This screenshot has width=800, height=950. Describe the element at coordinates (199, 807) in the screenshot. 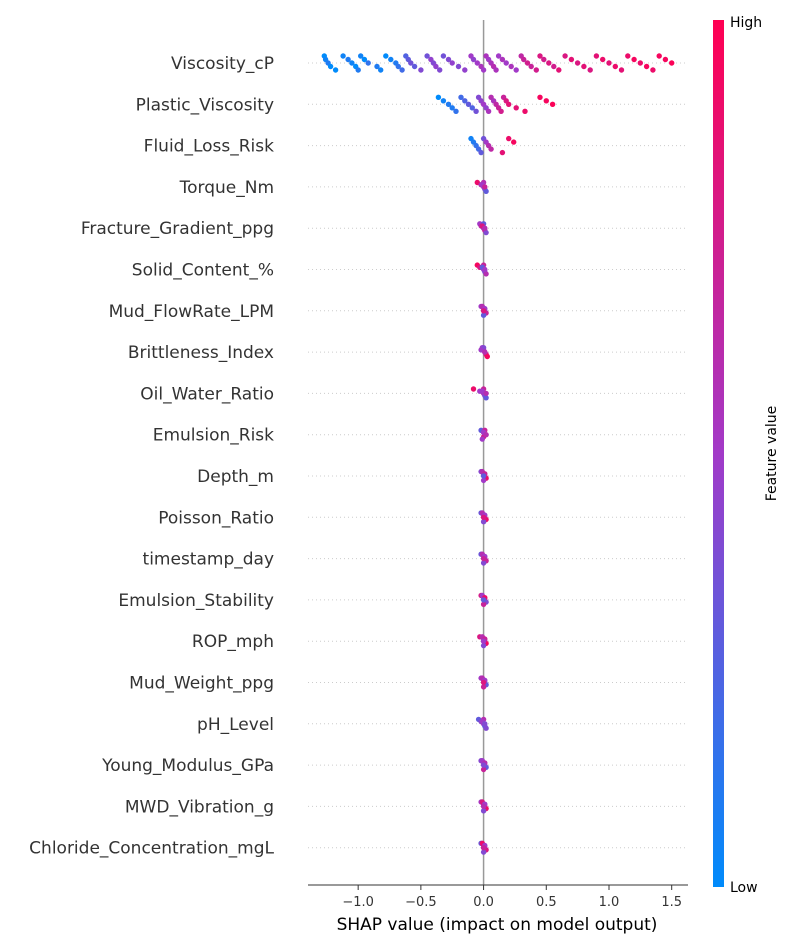

I see `feature-label: MWD_Vibration_g` at that location.